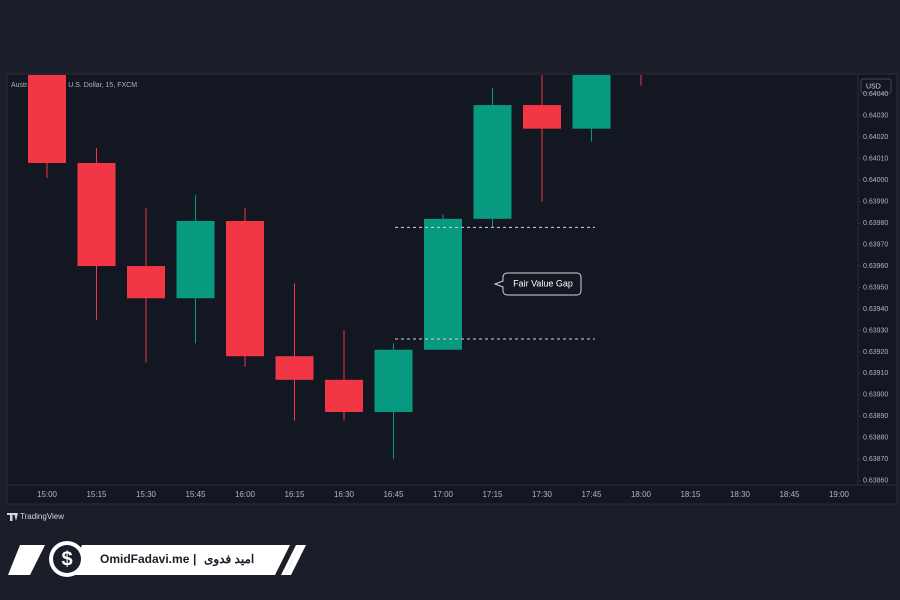 The height and width of the screenshot is (600, 900). I want to click on x-tick-label: 16:15, so click(294, 494).